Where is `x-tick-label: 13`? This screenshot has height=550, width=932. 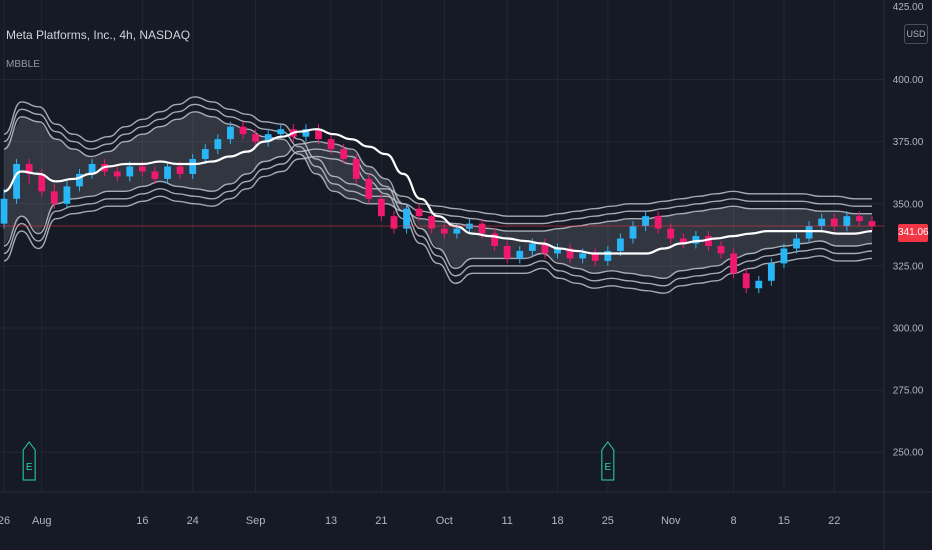
x-tick-label: 13 is located at coordinates (331, 521).